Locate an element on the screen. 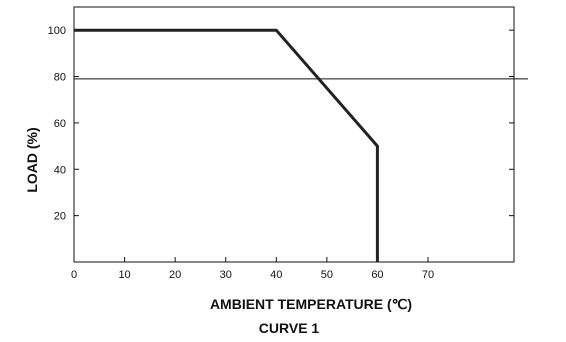  x-tick-label: 0 is located at coordinates (74, 275).